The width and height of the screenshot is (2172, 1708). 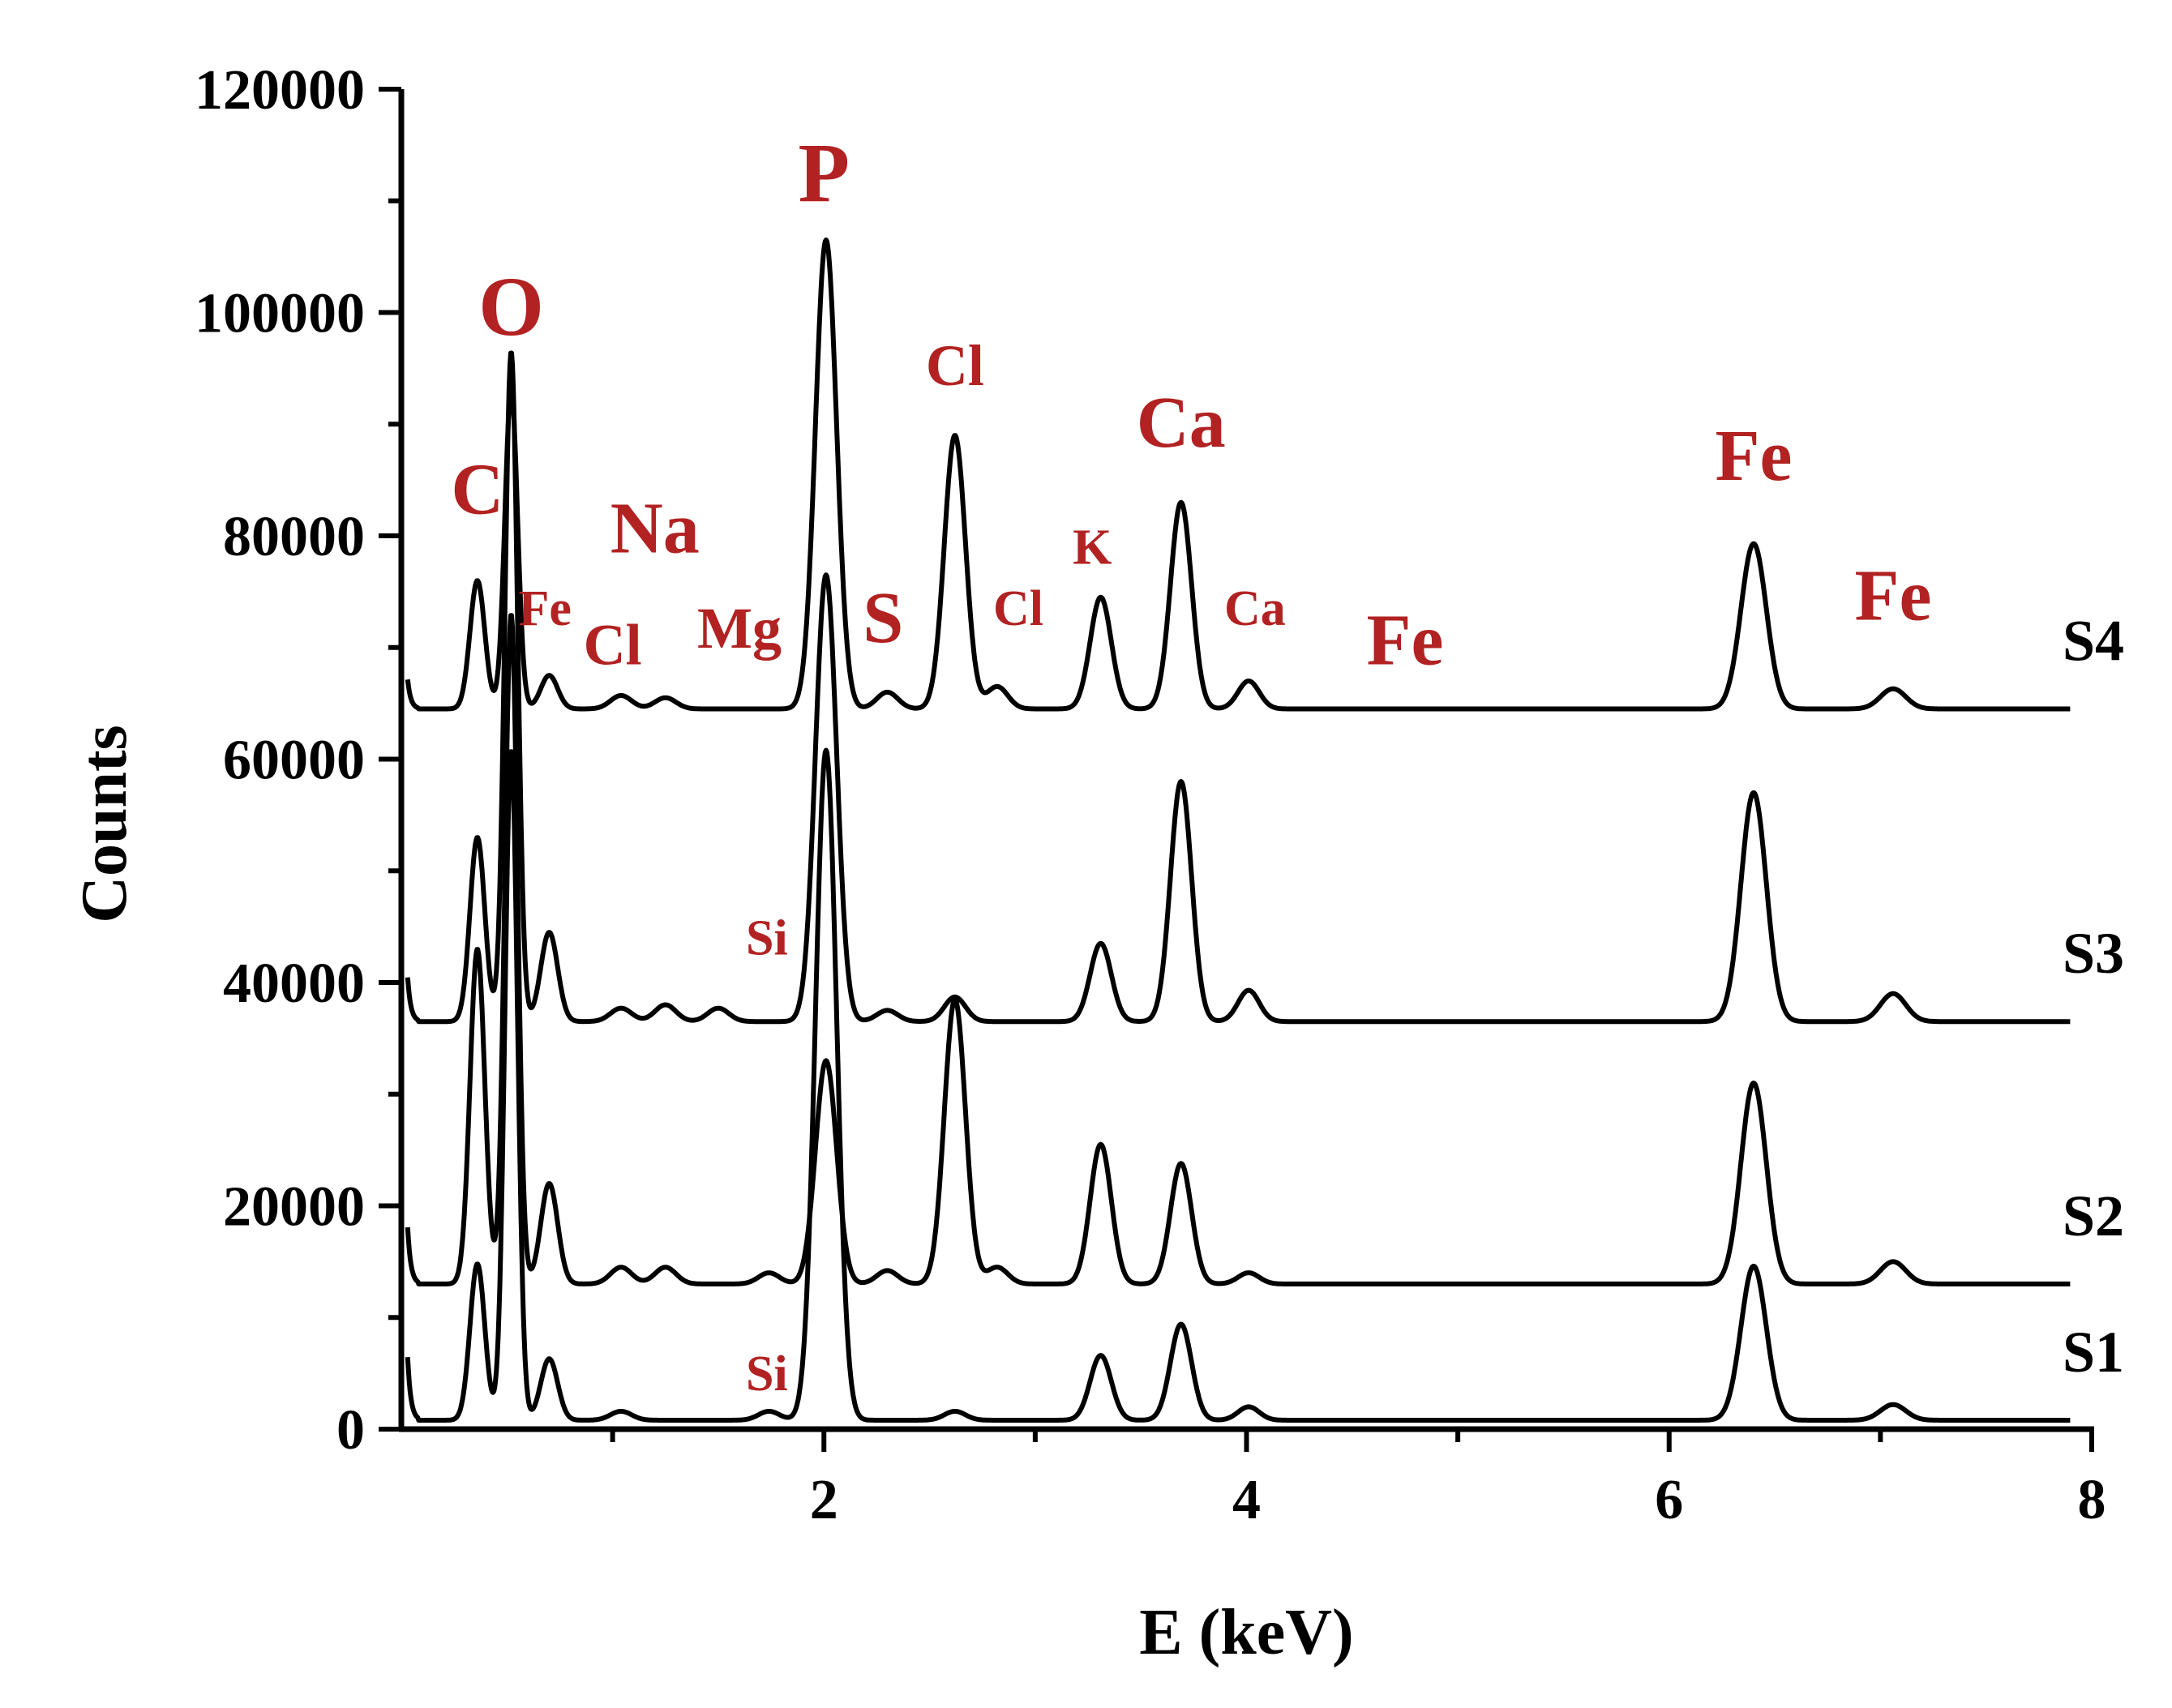 I want to click on y-tick-label: 20000, so click(x=294, y=1207).